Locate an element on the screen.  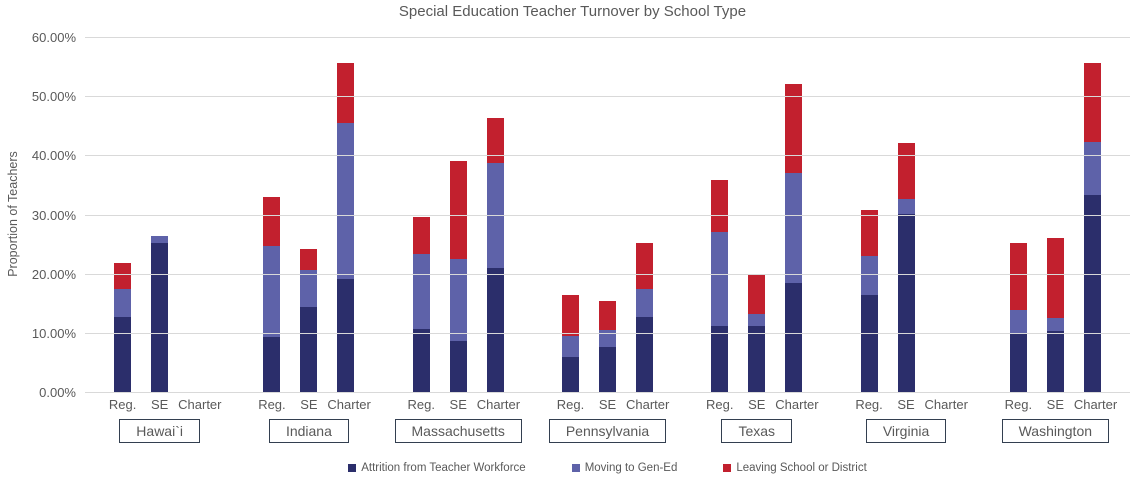
y-tick-label: 60.00% is located at coordinates (53, 37).